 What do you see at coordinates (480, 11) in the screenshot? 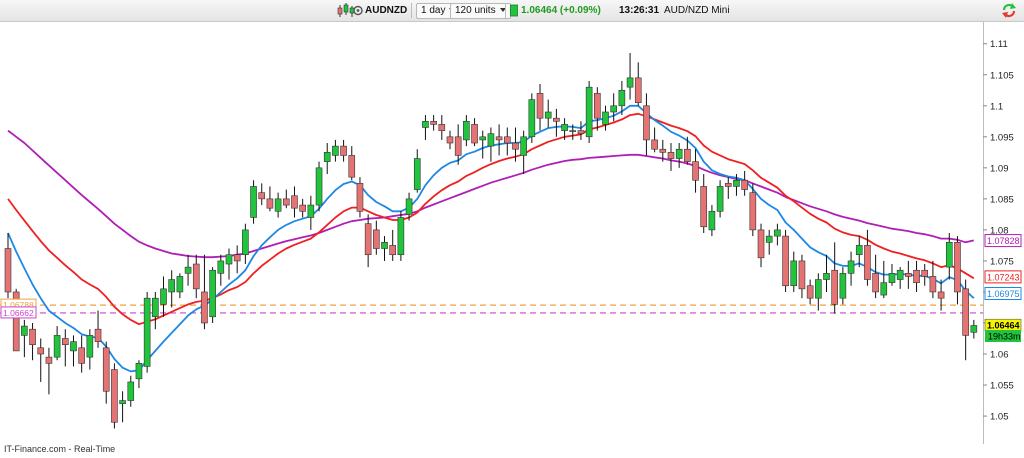
I see `units-select: 120 units` at bounding box center [480, 11].